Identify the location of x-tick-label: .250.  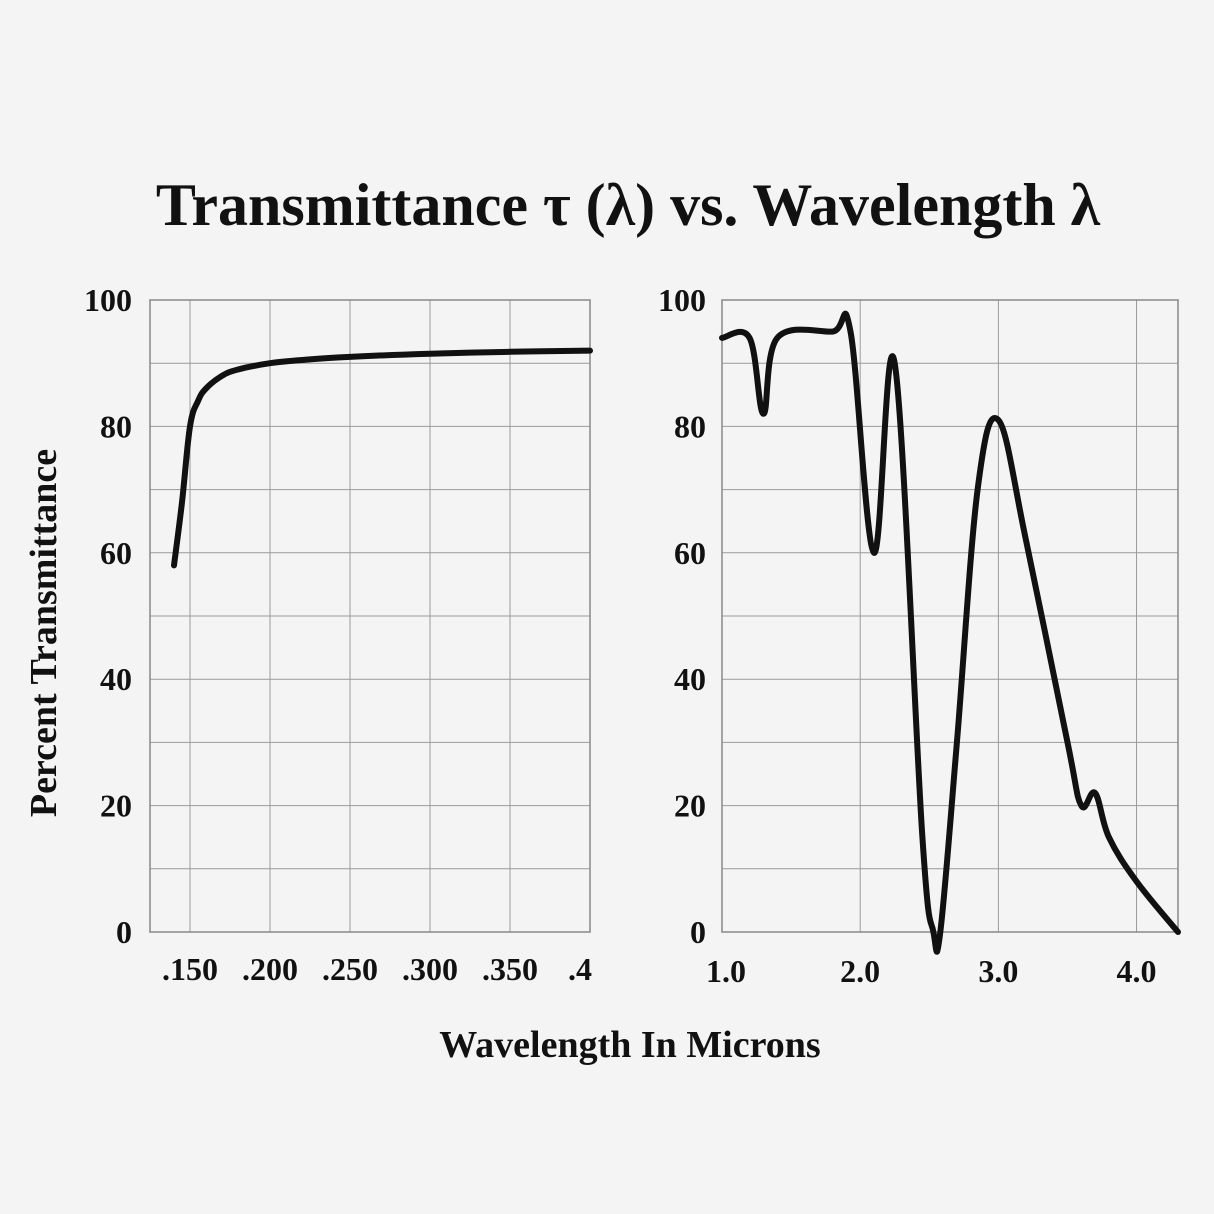
(350, 969).